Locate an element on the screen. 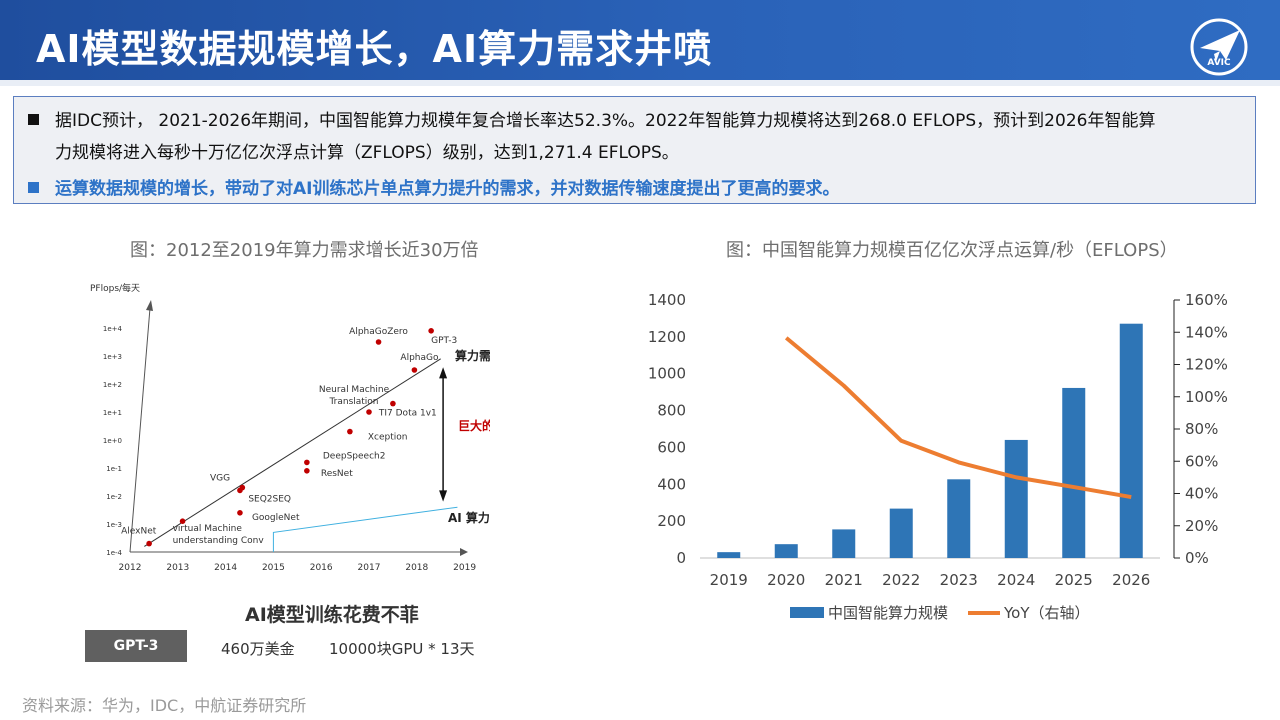  legend-bar-swatch is located at coordinates (807, 612).